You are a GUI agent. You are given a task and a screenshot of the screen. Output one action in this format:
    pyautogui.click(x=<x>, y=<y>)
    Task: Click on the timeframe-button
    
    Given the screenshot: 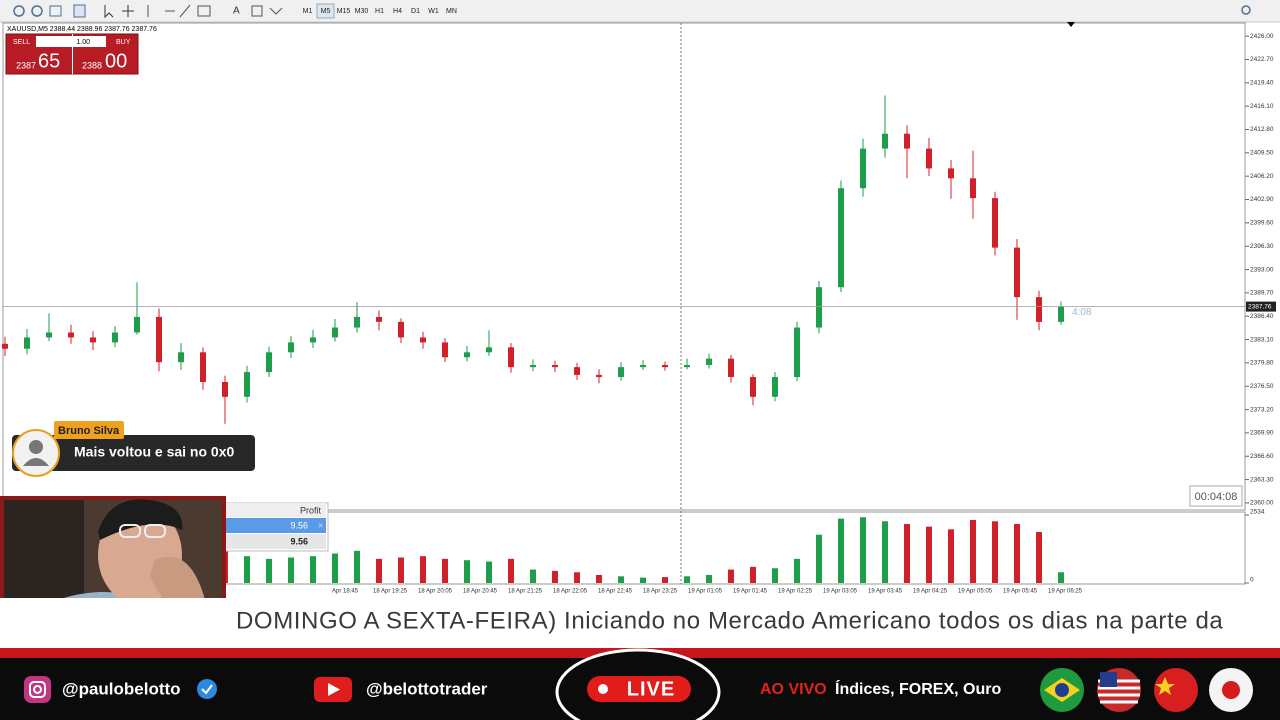 What is the action you would take?
    pyautogui.click(x=325, y=11)
    